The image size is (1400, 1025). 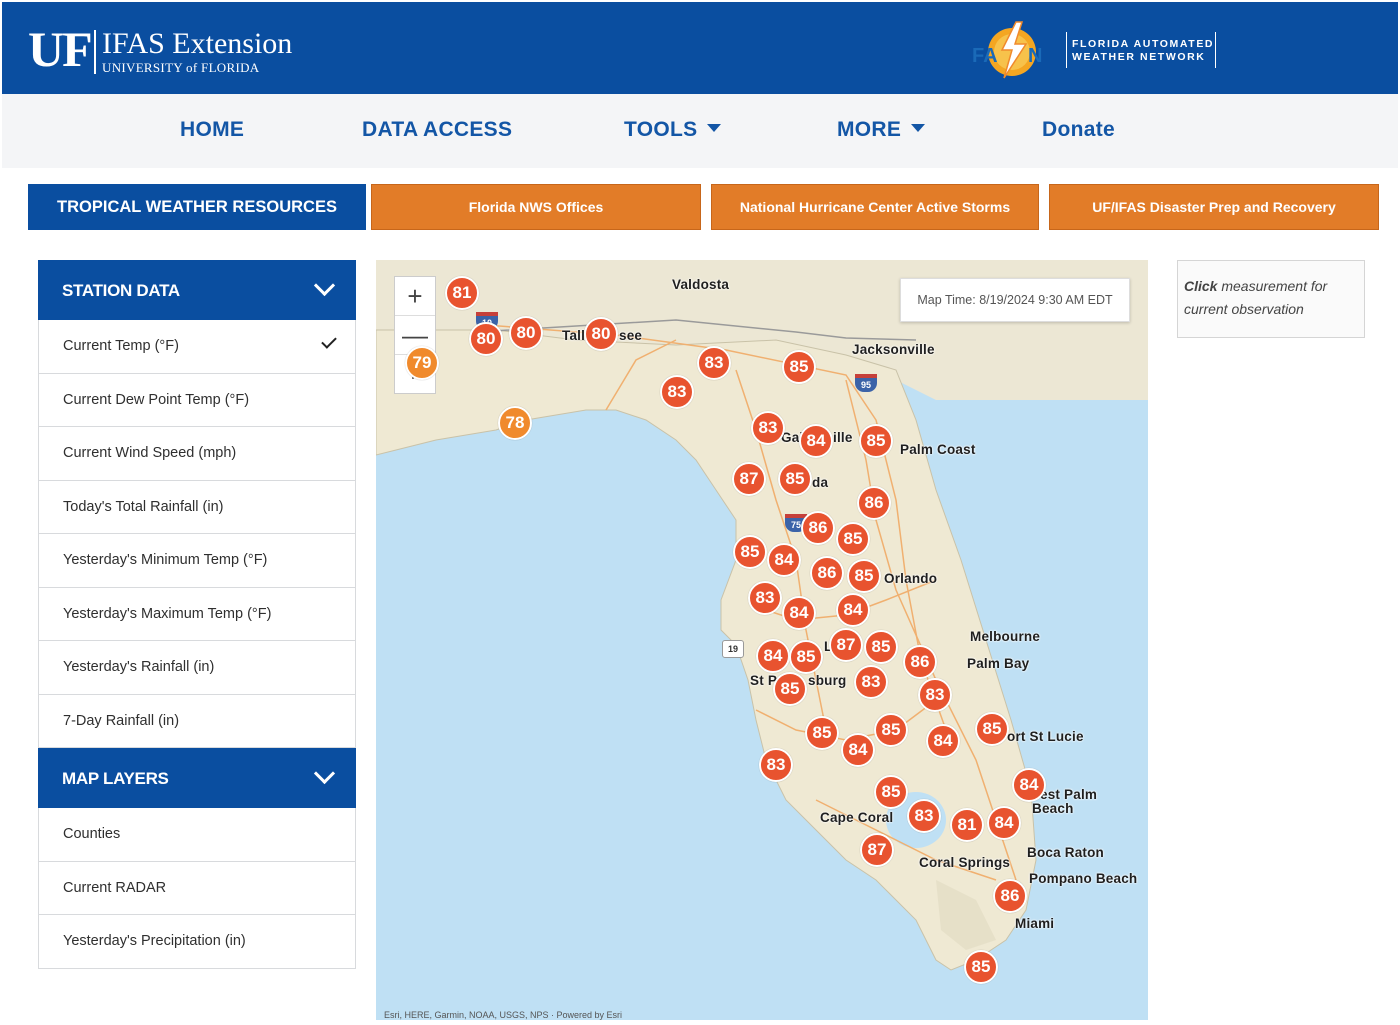 I want to click on map-layers-title: MAP LAYERS, so click(x=115, y=778).